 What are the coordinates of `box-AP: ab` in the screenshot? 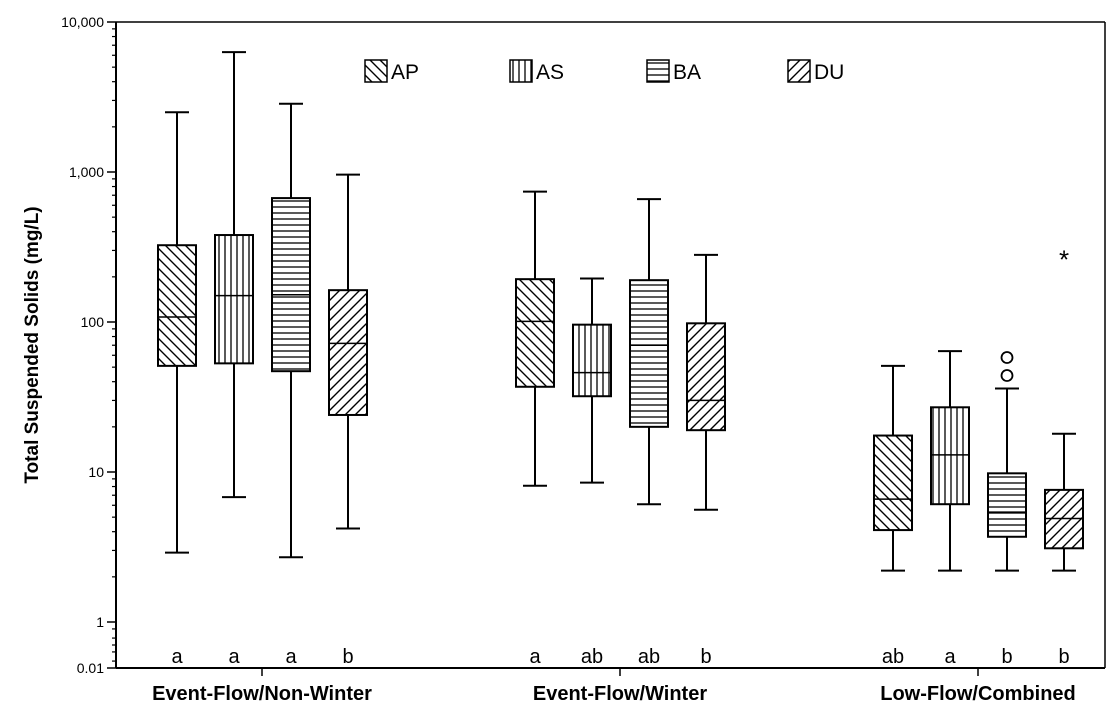 It's located at (893, 517).